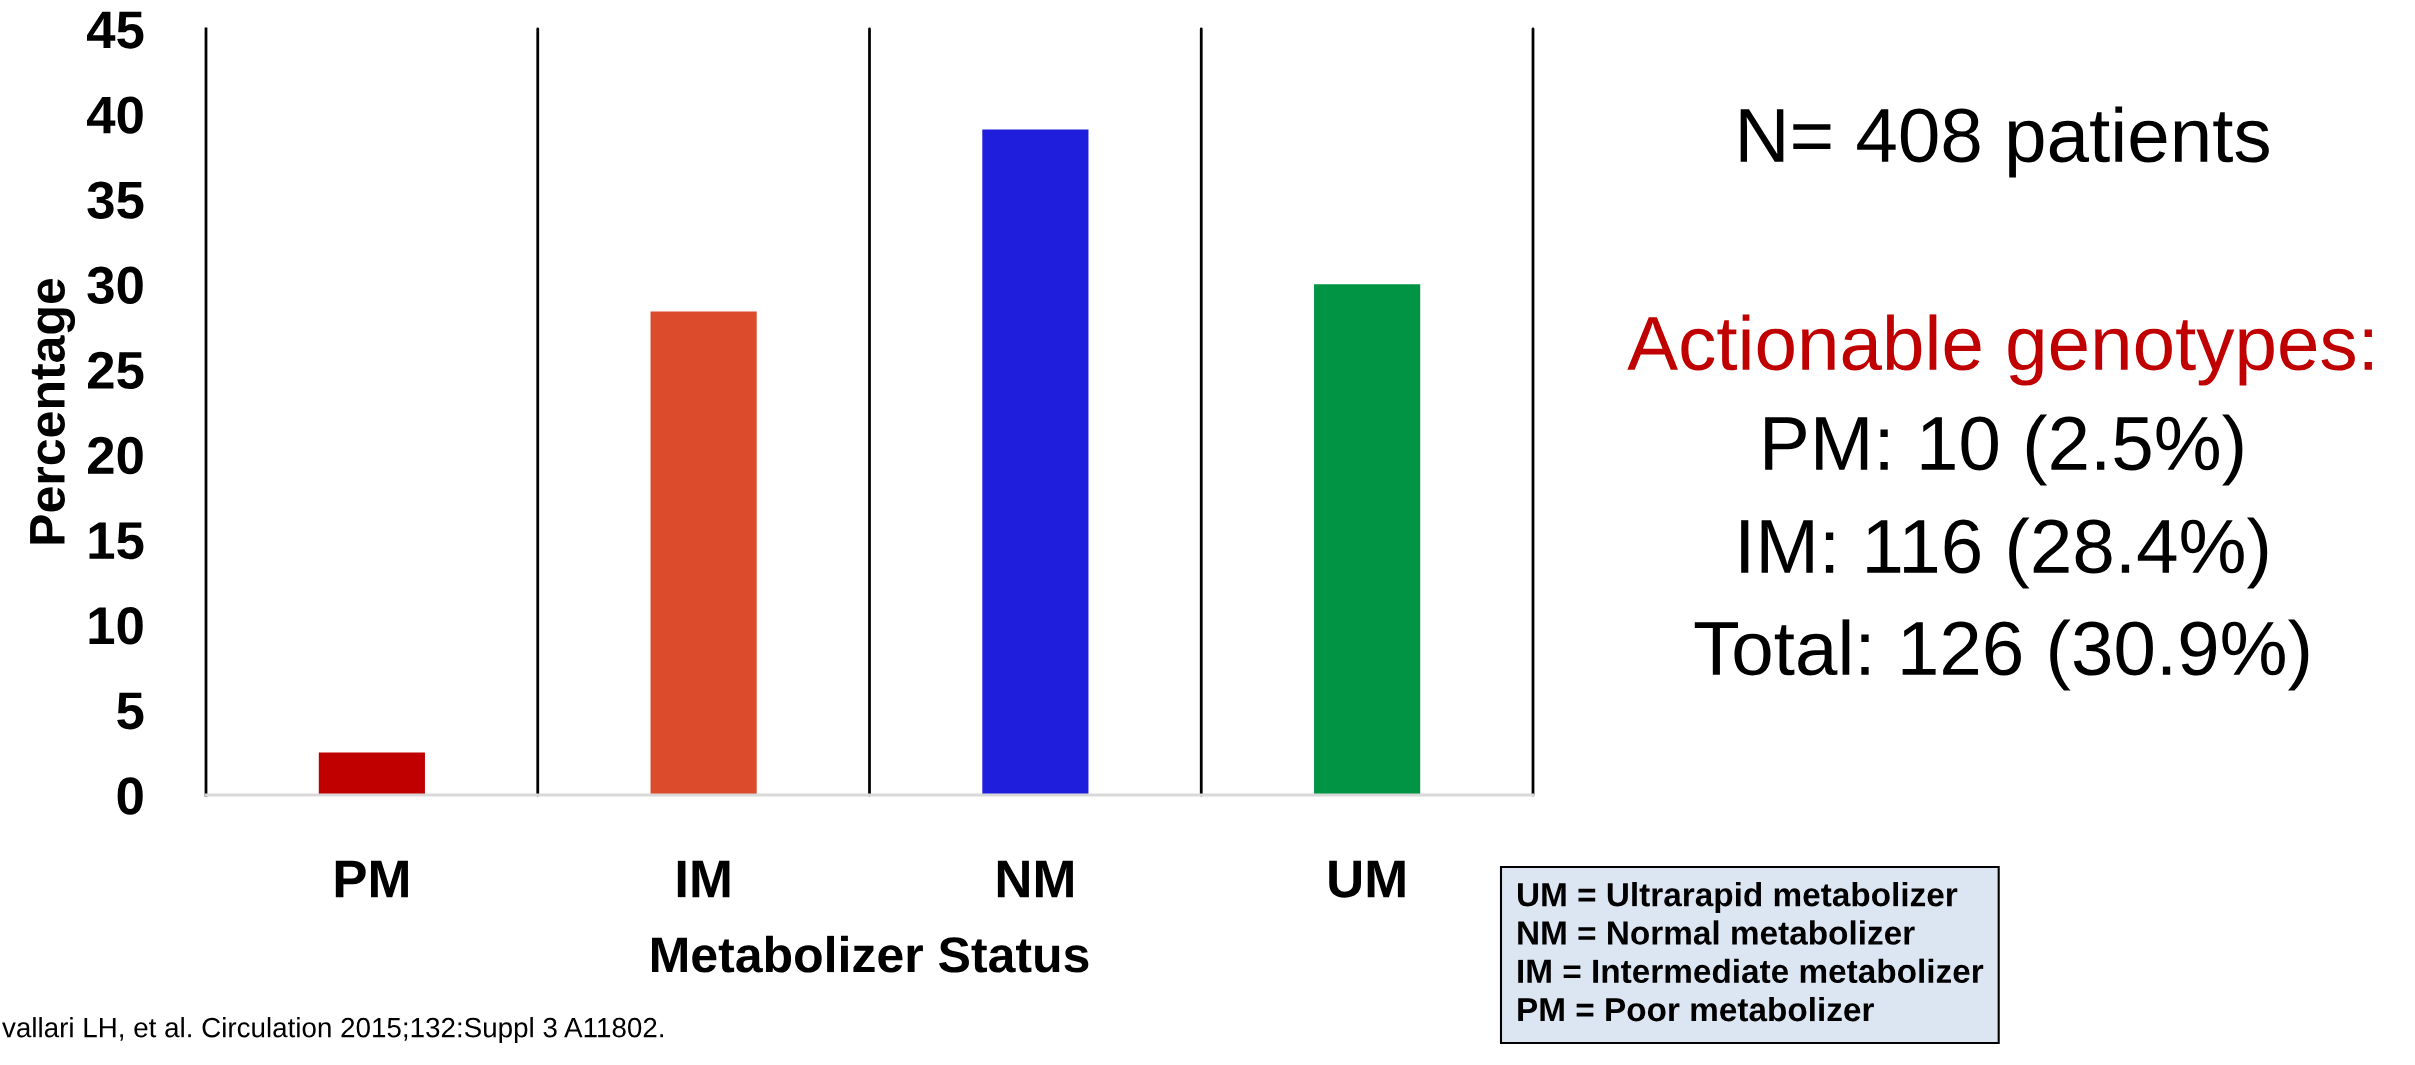 This screenshot has width=2415, height=1065. Describe the element at coordinates (115, 455) in the screenshot. I see `y-tick-label: 20` at that location.